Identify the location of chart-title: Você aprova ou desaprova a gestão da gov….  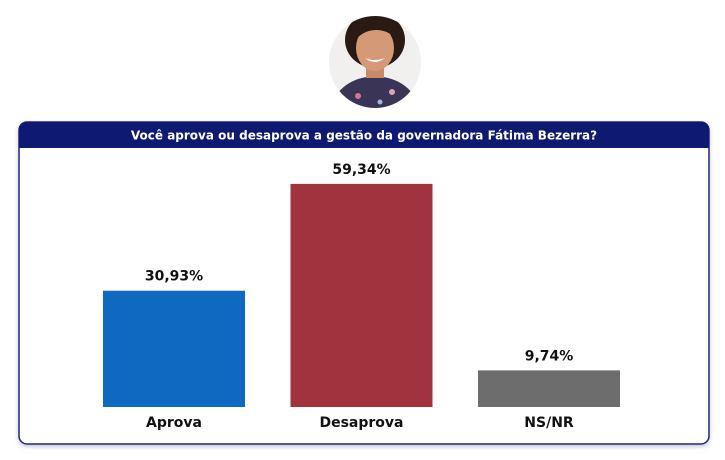
(364, 136).